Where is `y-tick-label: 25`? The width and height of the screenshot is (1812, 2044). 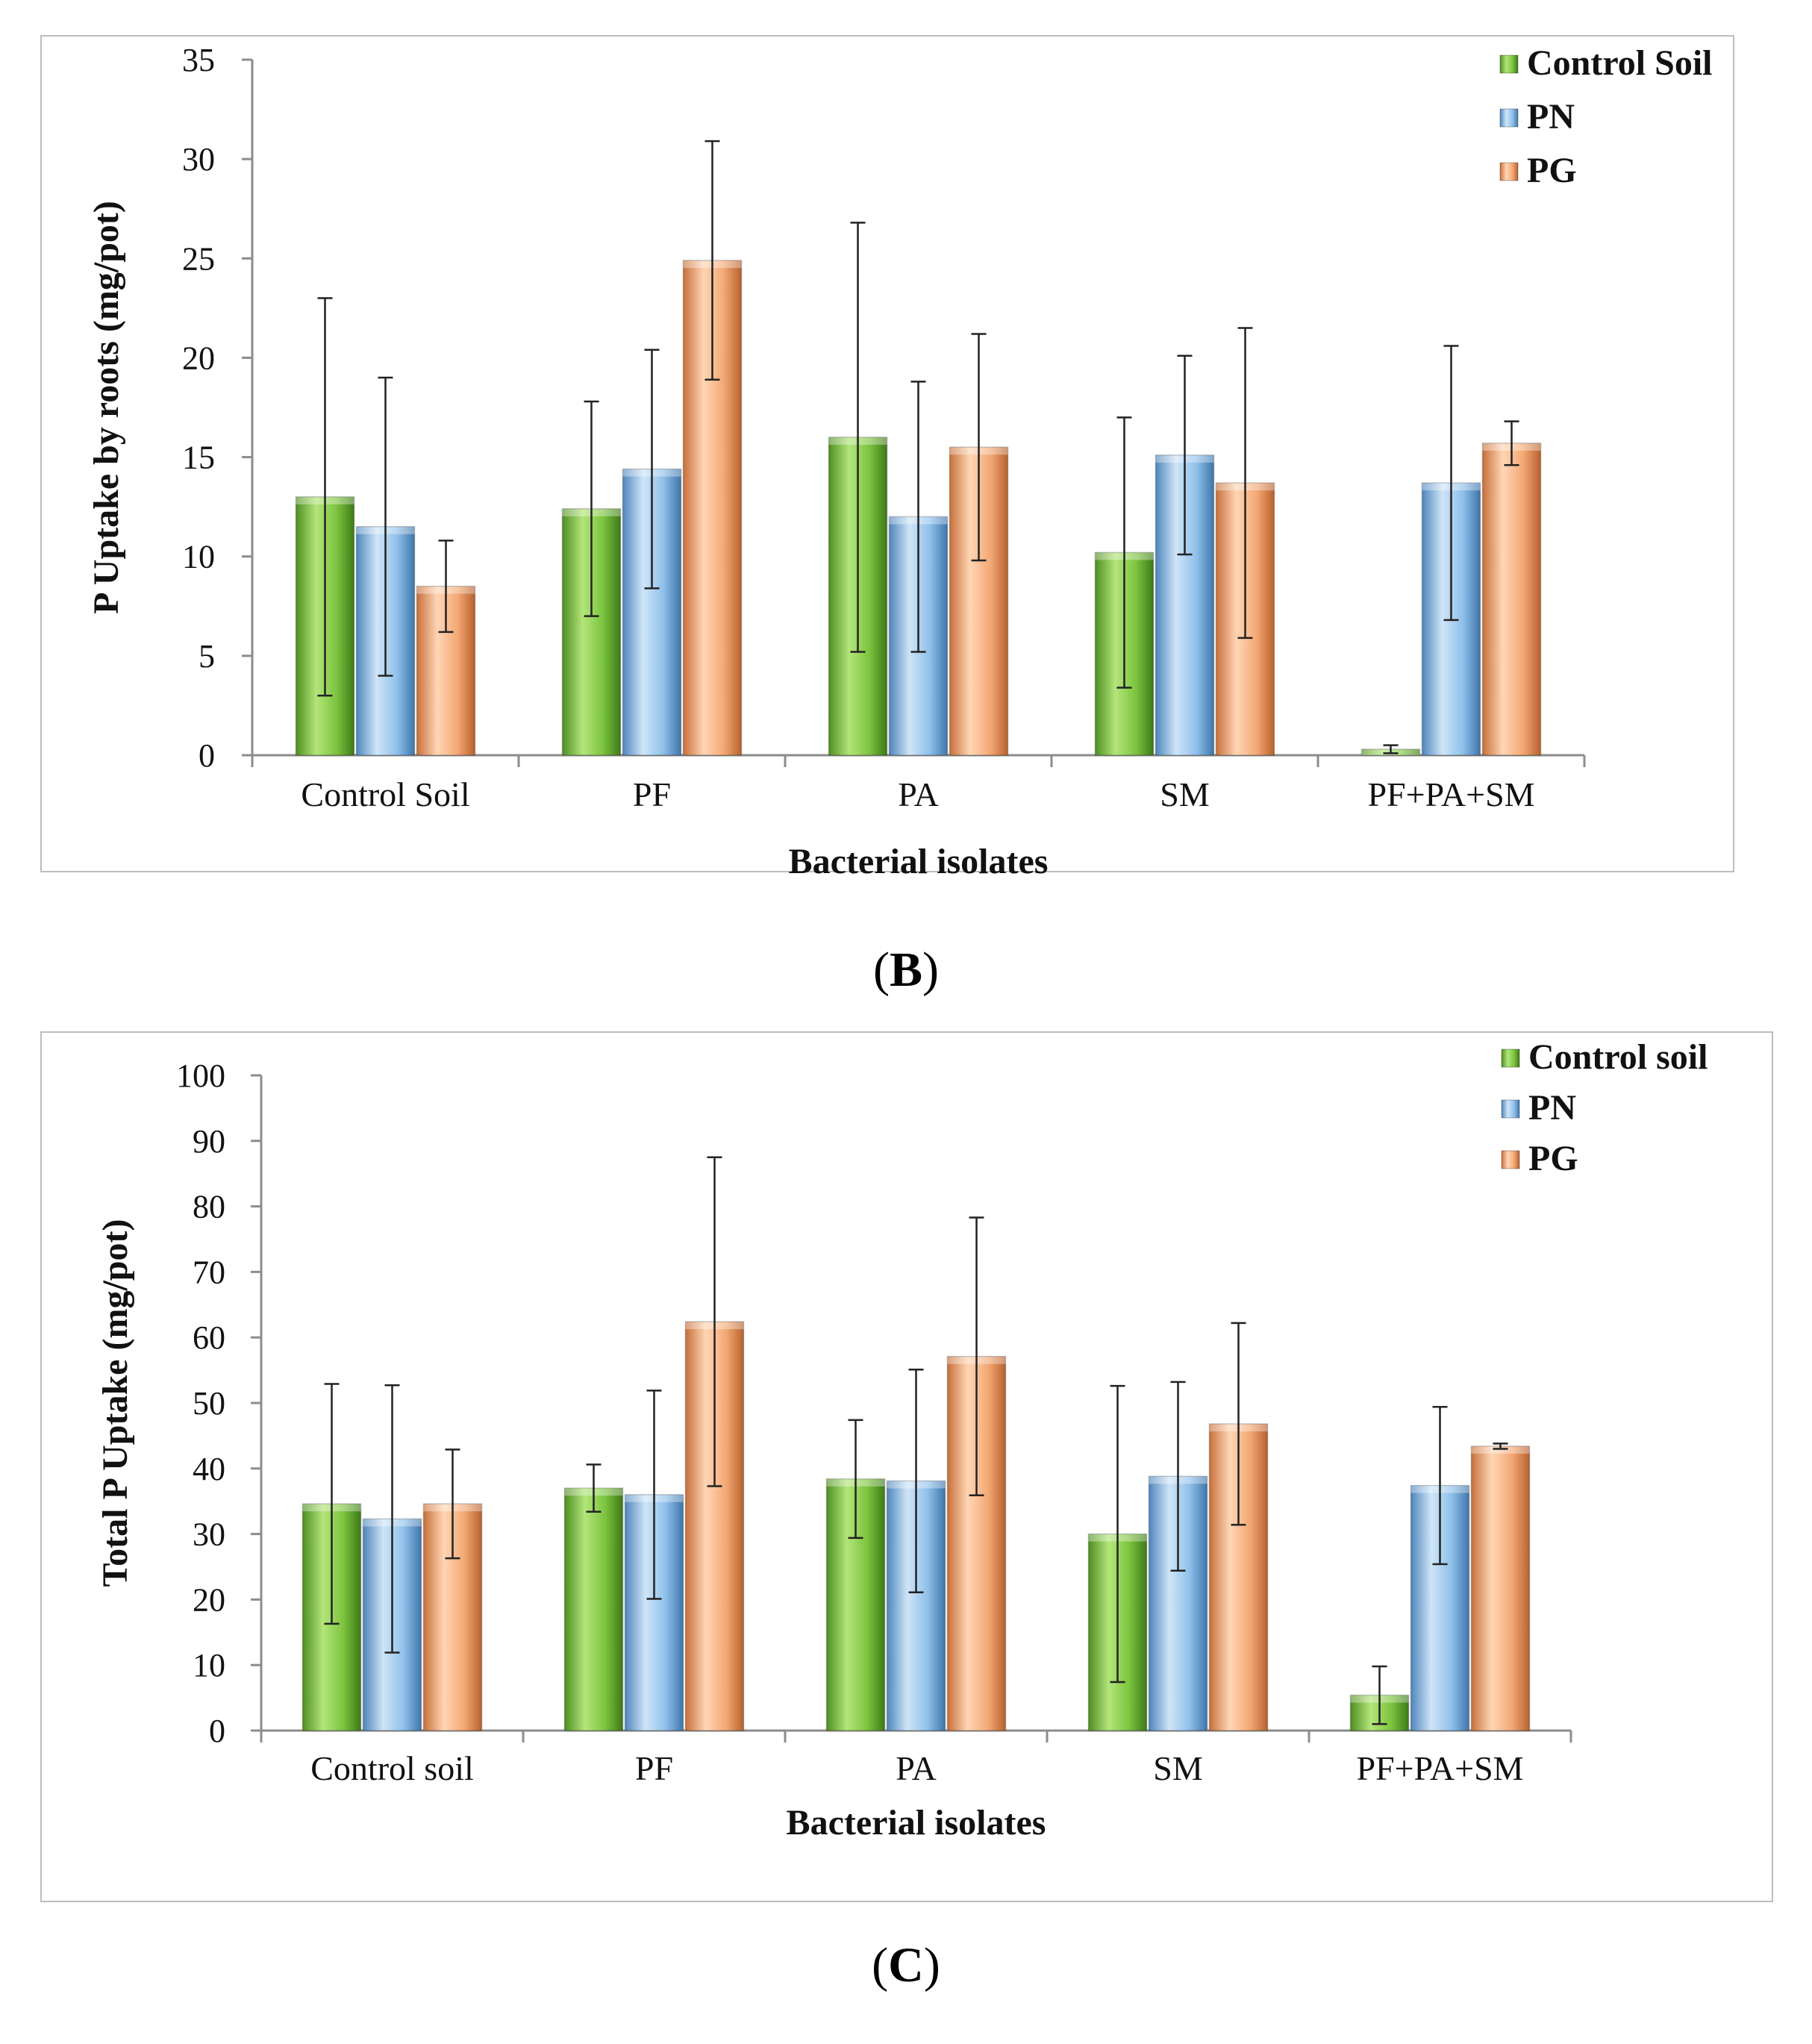 y-tick-label: 25 is located at coordinates (198, 259).